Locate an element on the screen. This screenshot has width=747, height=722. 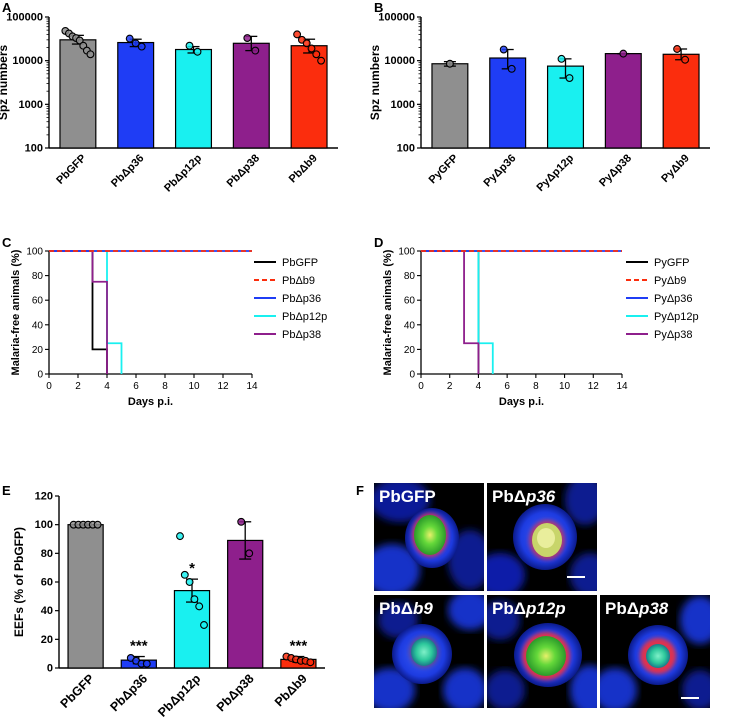
scale-bar-bottom is located at coordinates (690, 698).